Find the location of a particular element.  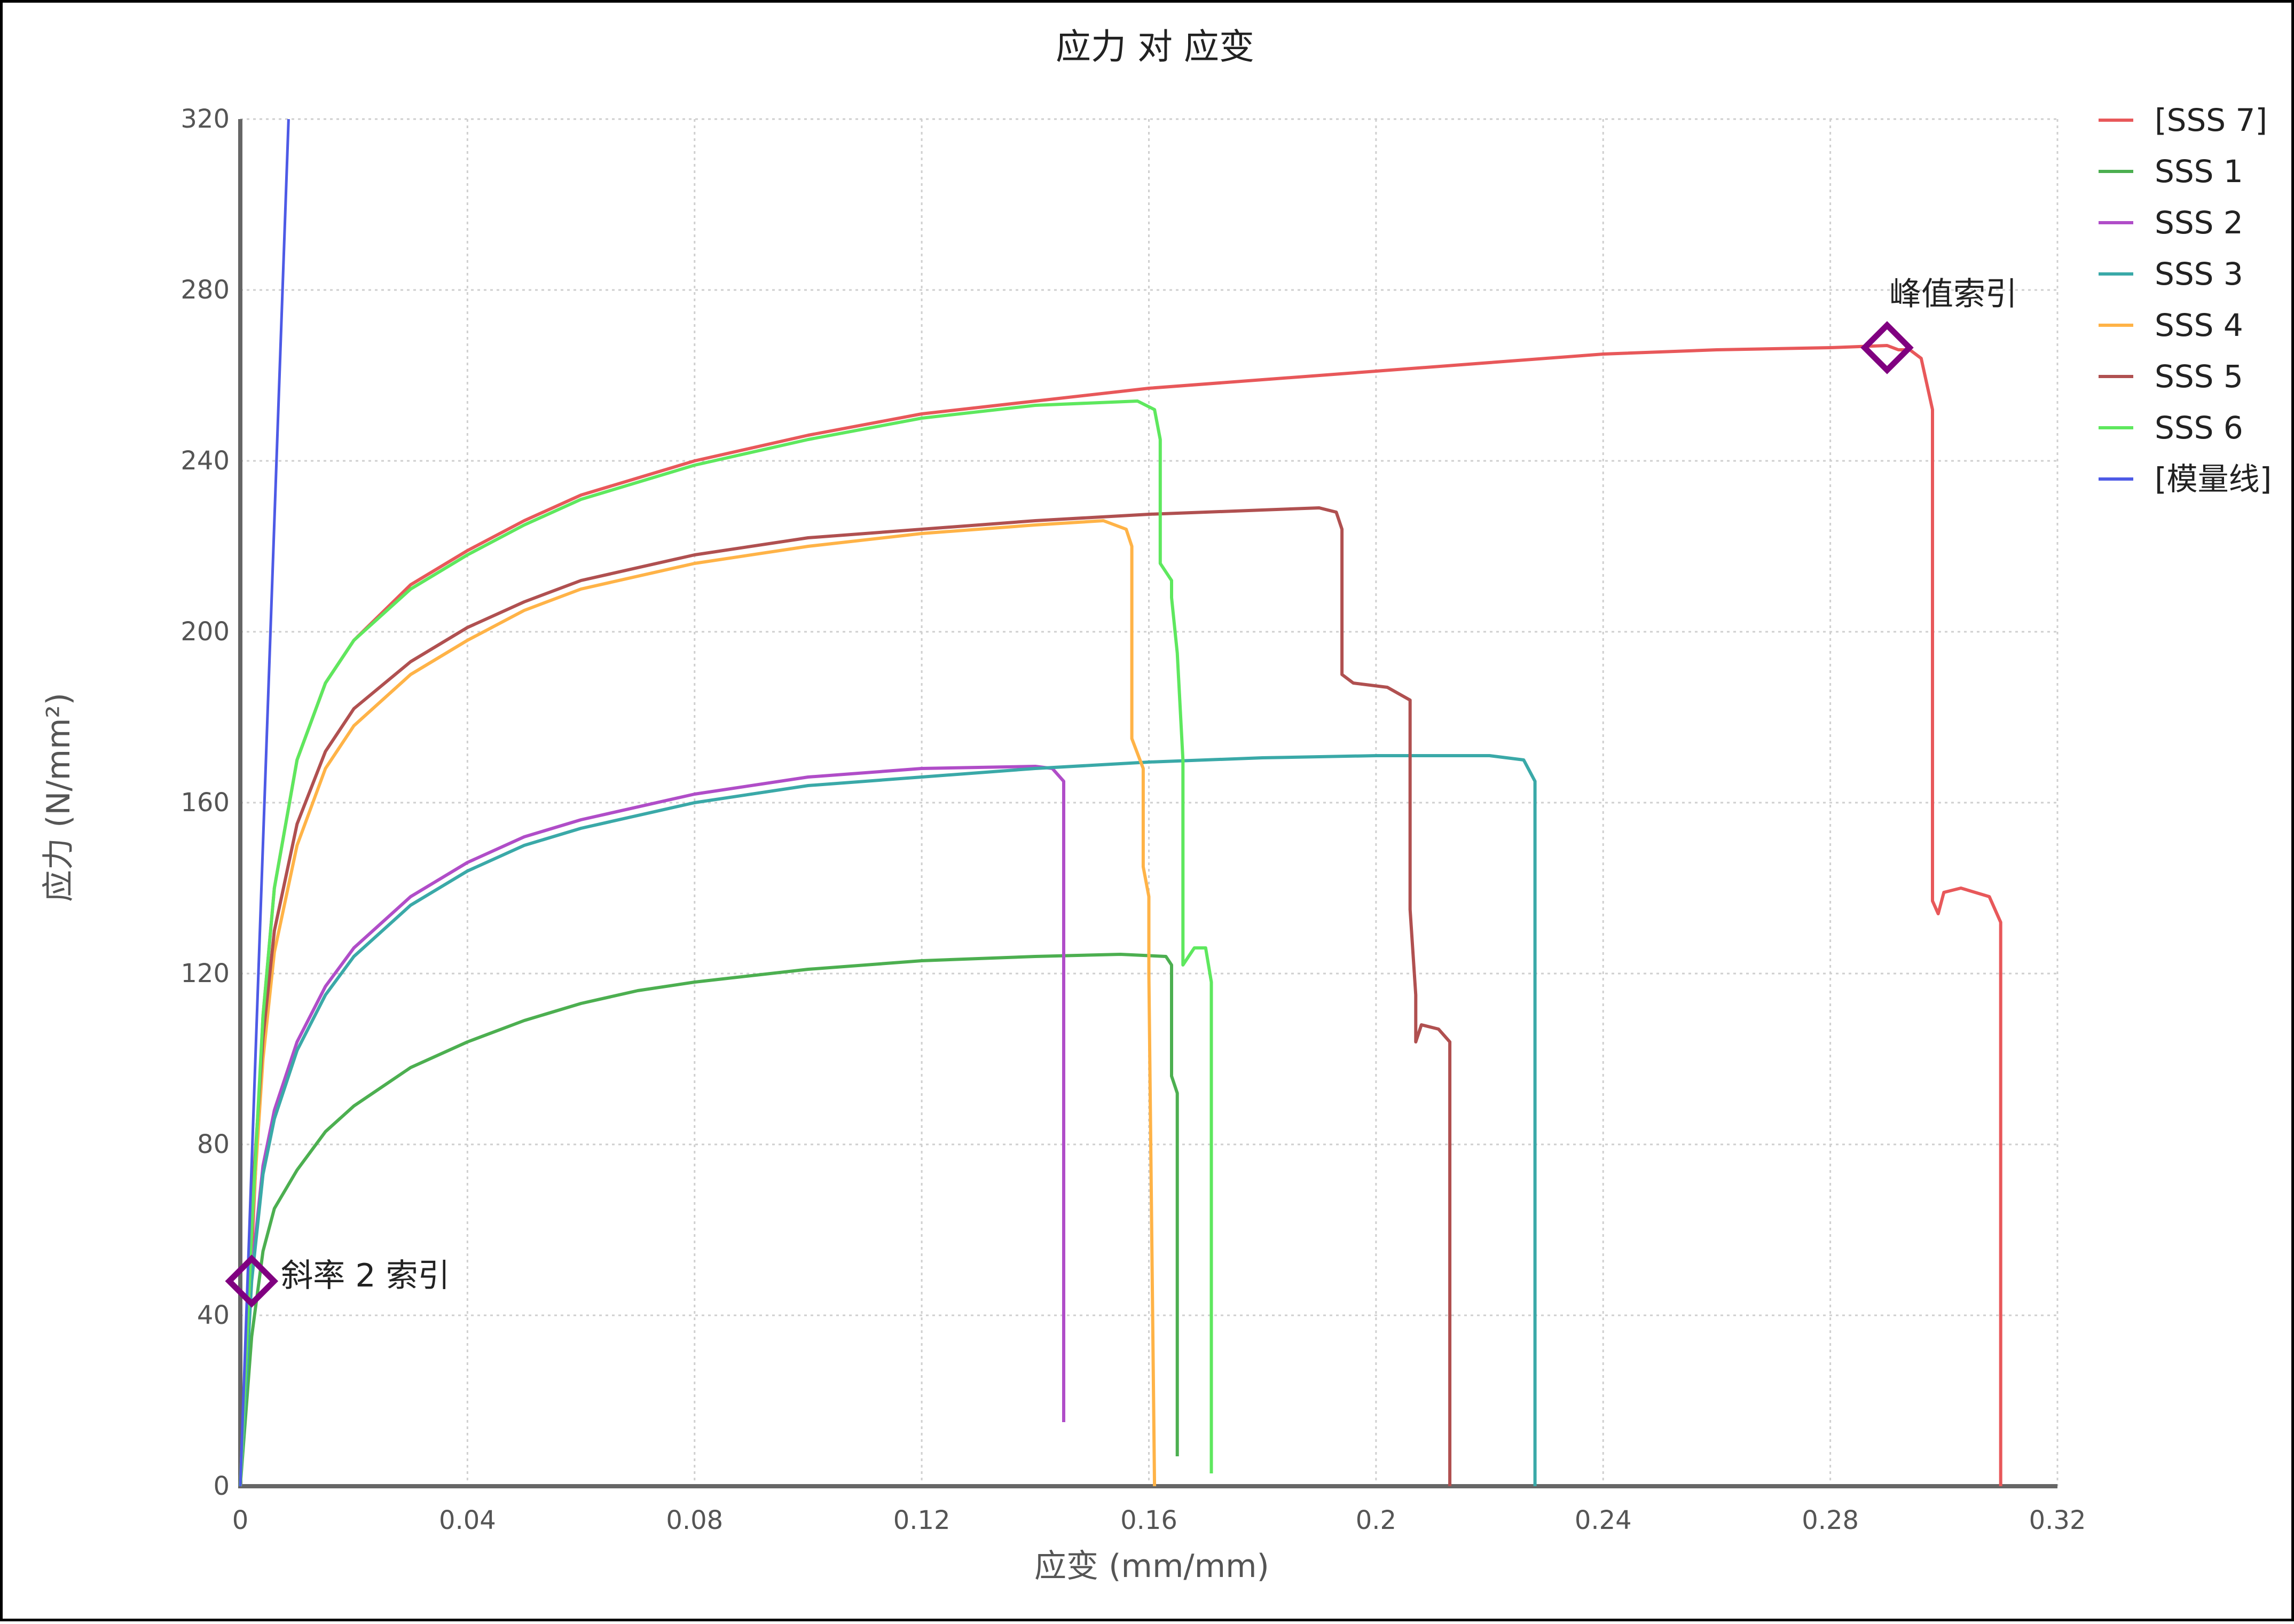

y-tick-label: 280 is located at coordinates (205, 290).